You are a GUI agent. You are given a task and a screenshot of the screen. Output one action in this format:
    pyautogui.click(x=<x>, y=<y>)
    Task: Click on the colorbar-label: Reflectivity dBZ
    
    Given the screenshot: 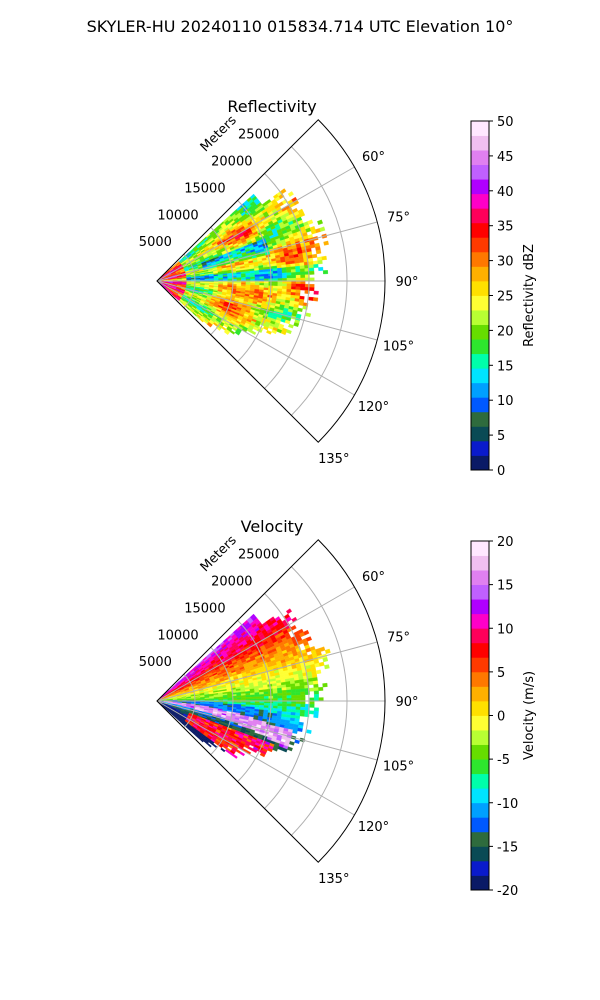 What is the action you would take?
    pyautogui.click(x=529, y=295)
    